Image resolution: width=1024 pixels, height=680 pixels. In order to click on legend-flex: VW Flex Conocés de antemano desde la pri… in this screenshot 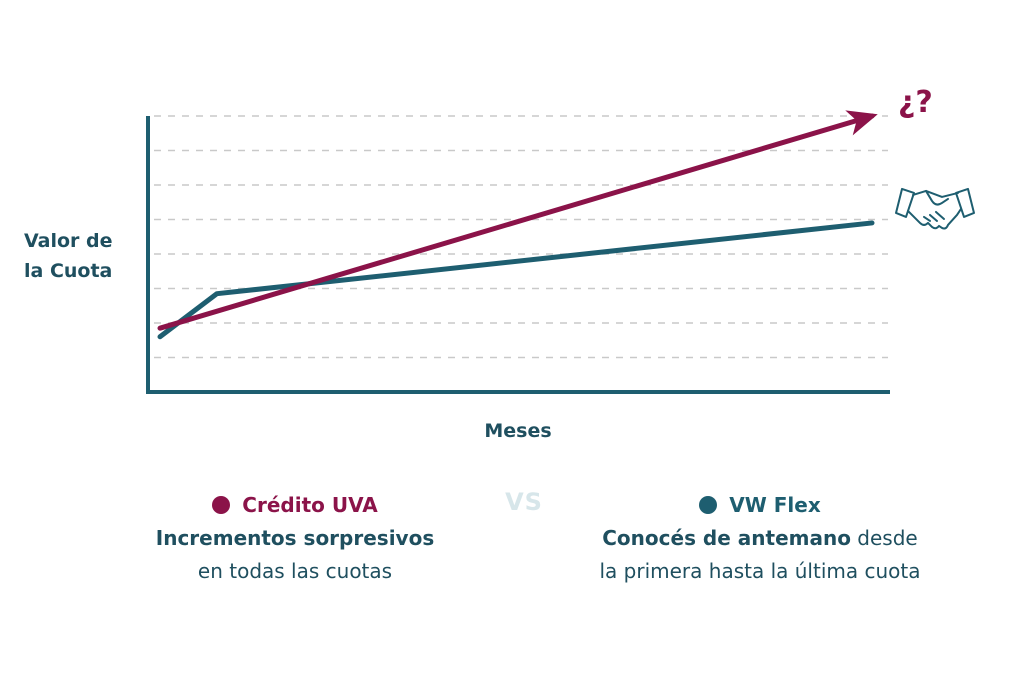, I will do `click(760, 538)`.